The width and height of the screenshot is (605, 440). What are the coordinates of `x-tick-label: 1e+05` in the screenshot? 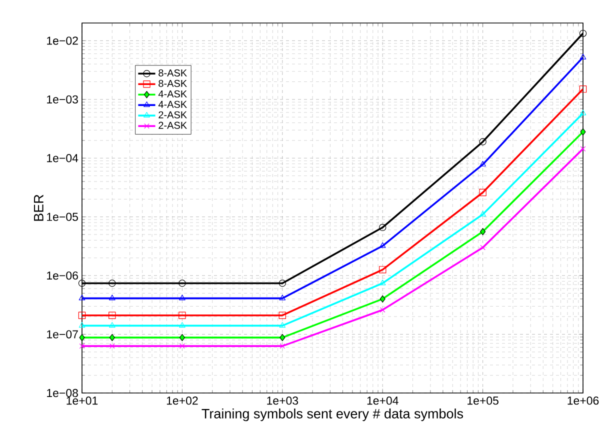 It's located at (483, 400).